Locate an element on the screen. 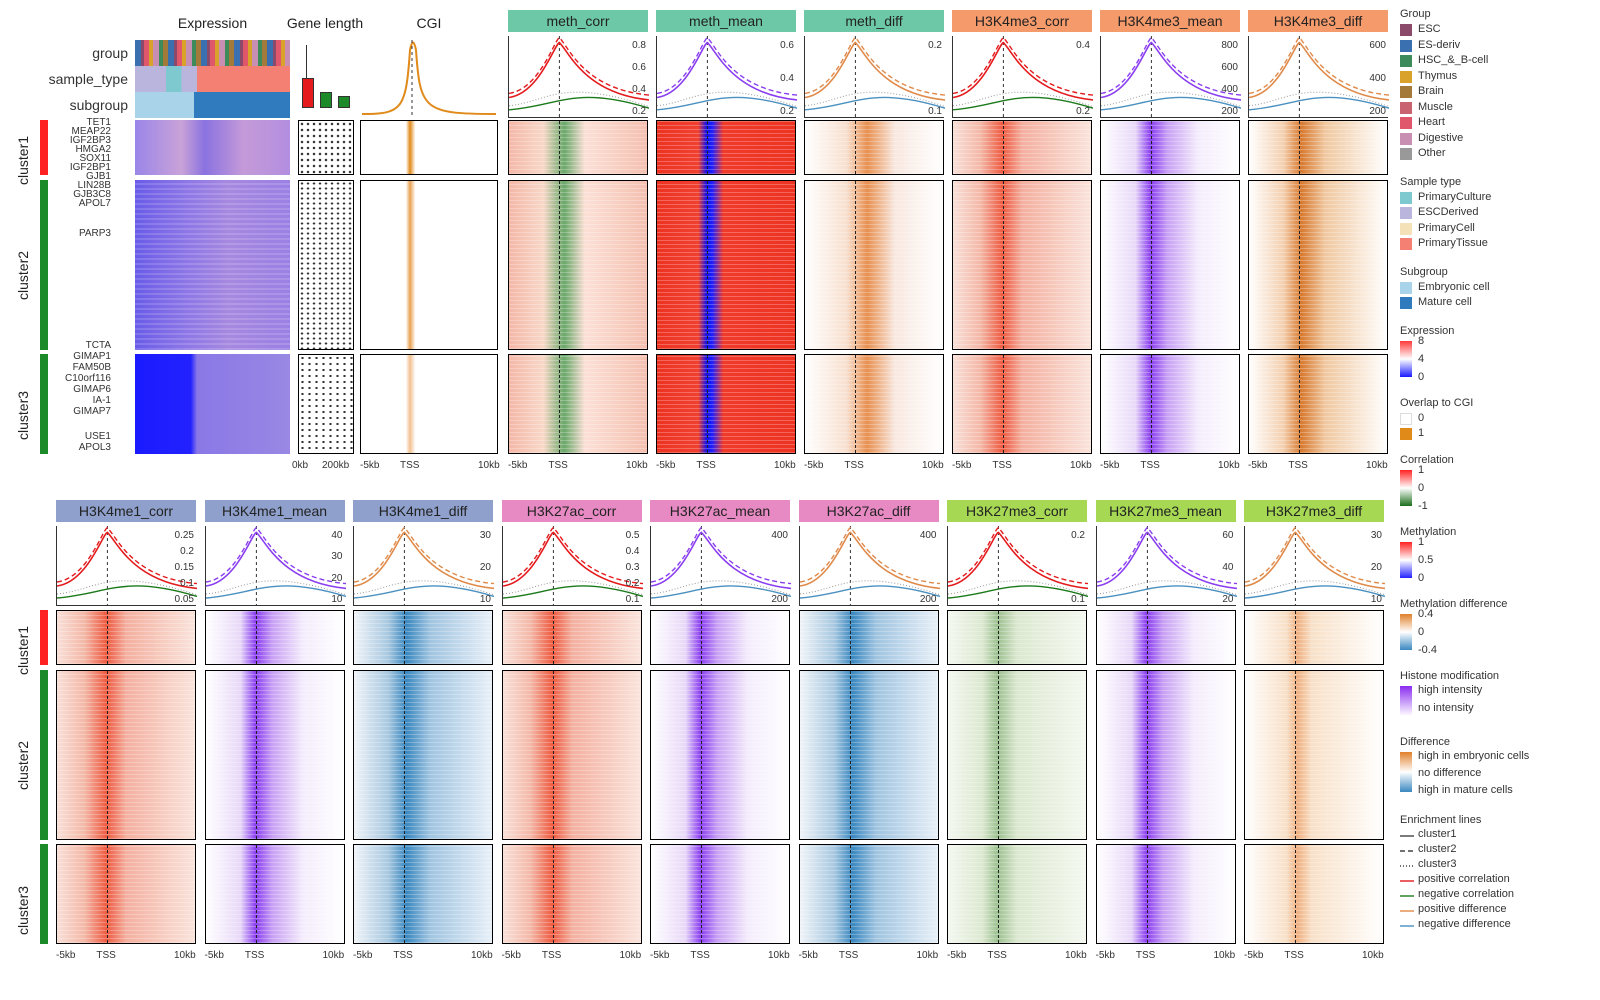  sample-type-annotation-bar is located at coordinates (212, 79).